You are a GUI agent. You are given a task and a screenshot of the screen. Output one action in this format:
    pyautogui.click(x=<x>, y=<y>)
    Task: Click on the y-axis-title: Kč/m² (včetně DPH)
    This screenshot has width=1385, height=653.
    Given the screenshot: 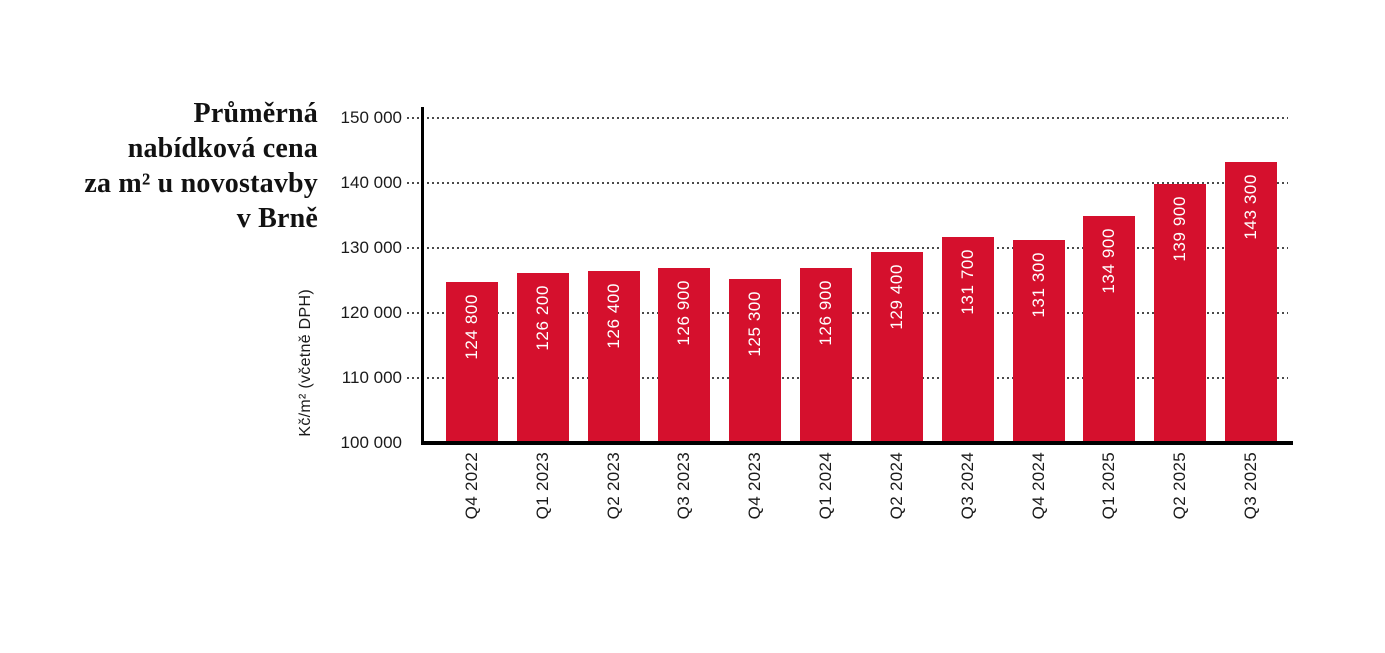 What is the action you would take?
    pyautogui.click(x=306, y=366)
    